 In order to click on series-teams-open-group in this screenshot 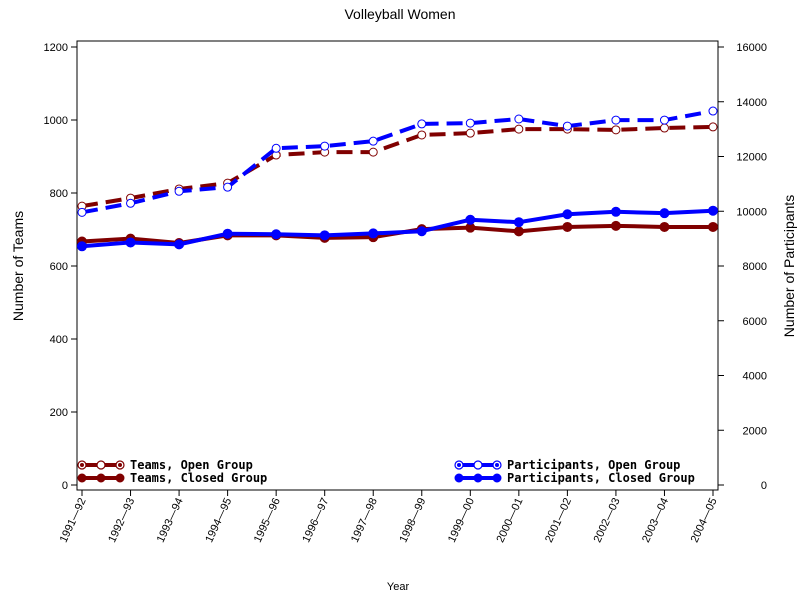, I will do `click(397, 166)`.